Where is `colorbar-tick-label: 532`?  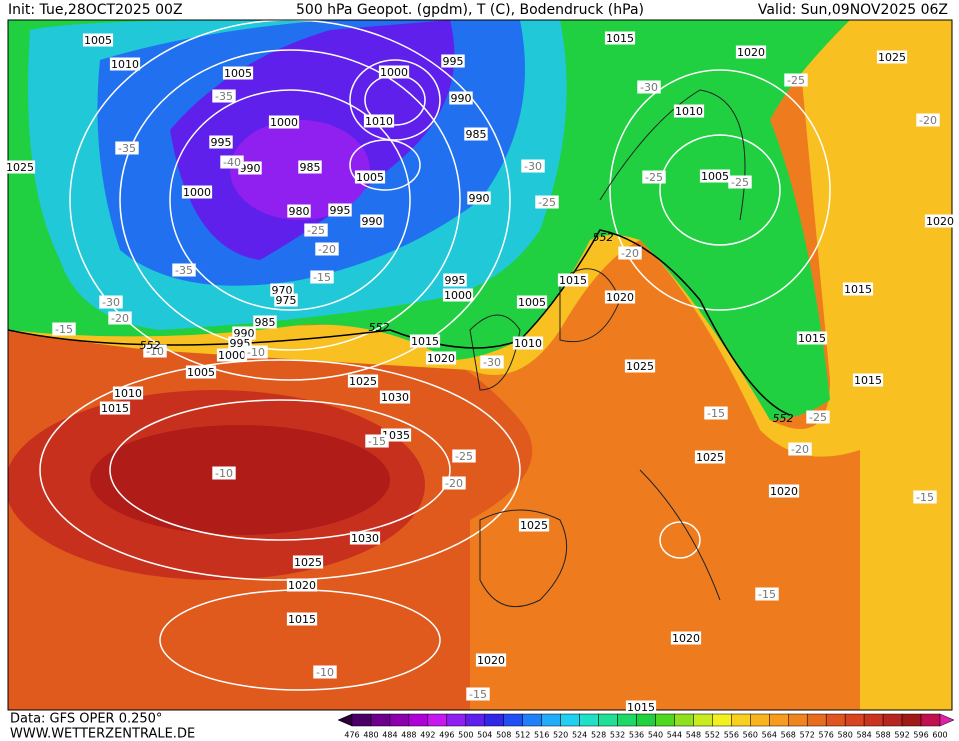
colorbar-tick-label: 532 is located at coordinates (617, 735).